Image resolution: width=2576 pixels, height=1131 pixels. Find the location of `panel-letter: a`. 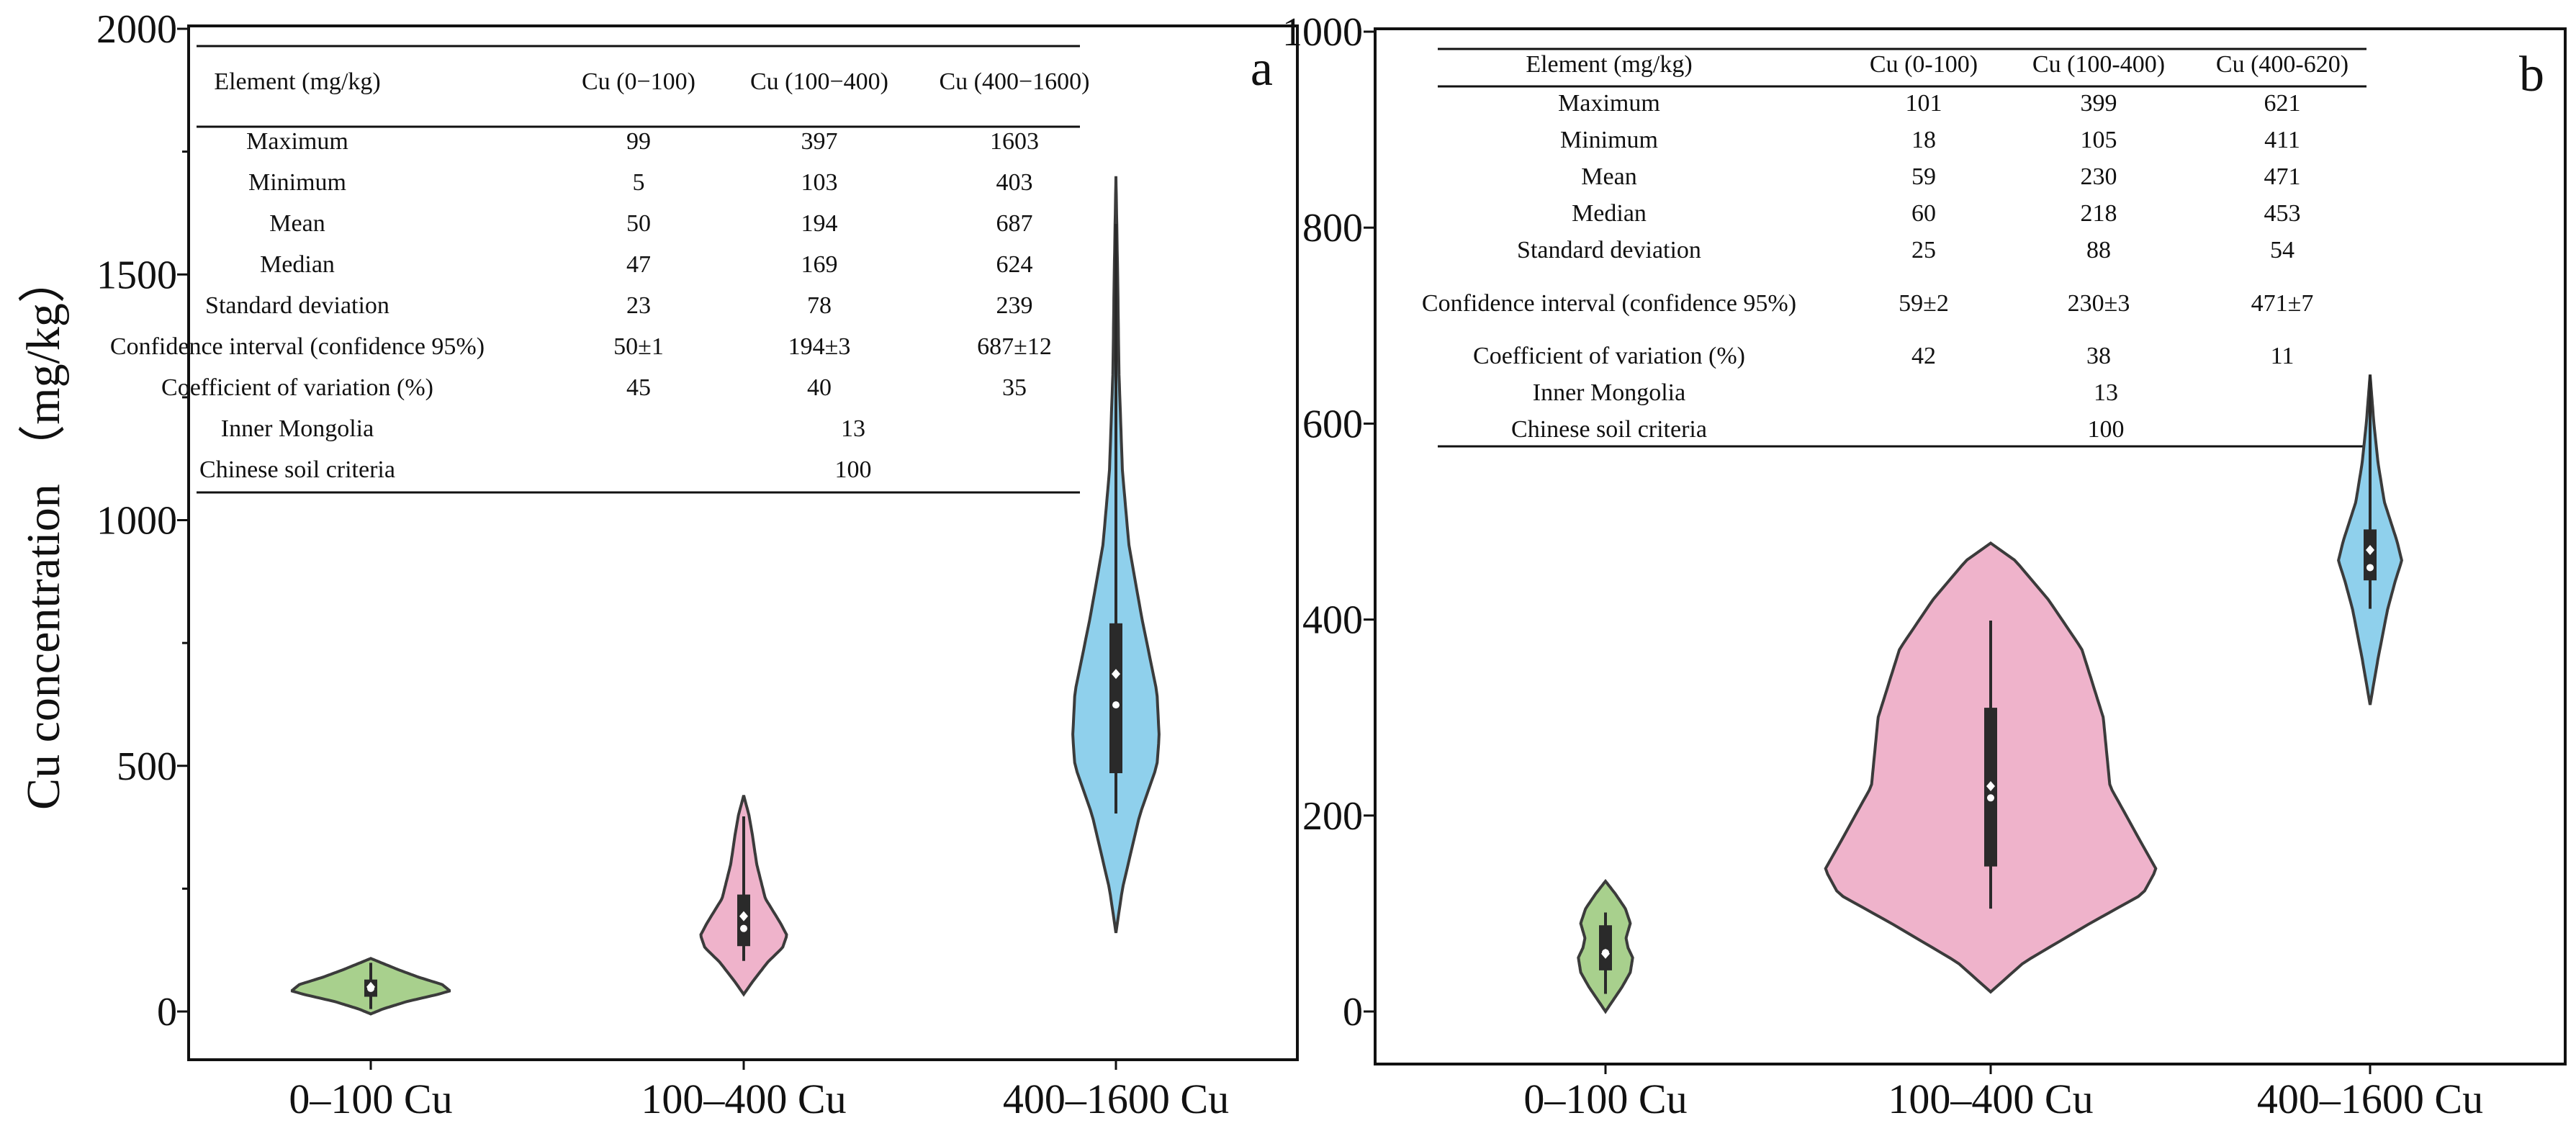

panel-letter: a is located at coordinates (1262, 68).